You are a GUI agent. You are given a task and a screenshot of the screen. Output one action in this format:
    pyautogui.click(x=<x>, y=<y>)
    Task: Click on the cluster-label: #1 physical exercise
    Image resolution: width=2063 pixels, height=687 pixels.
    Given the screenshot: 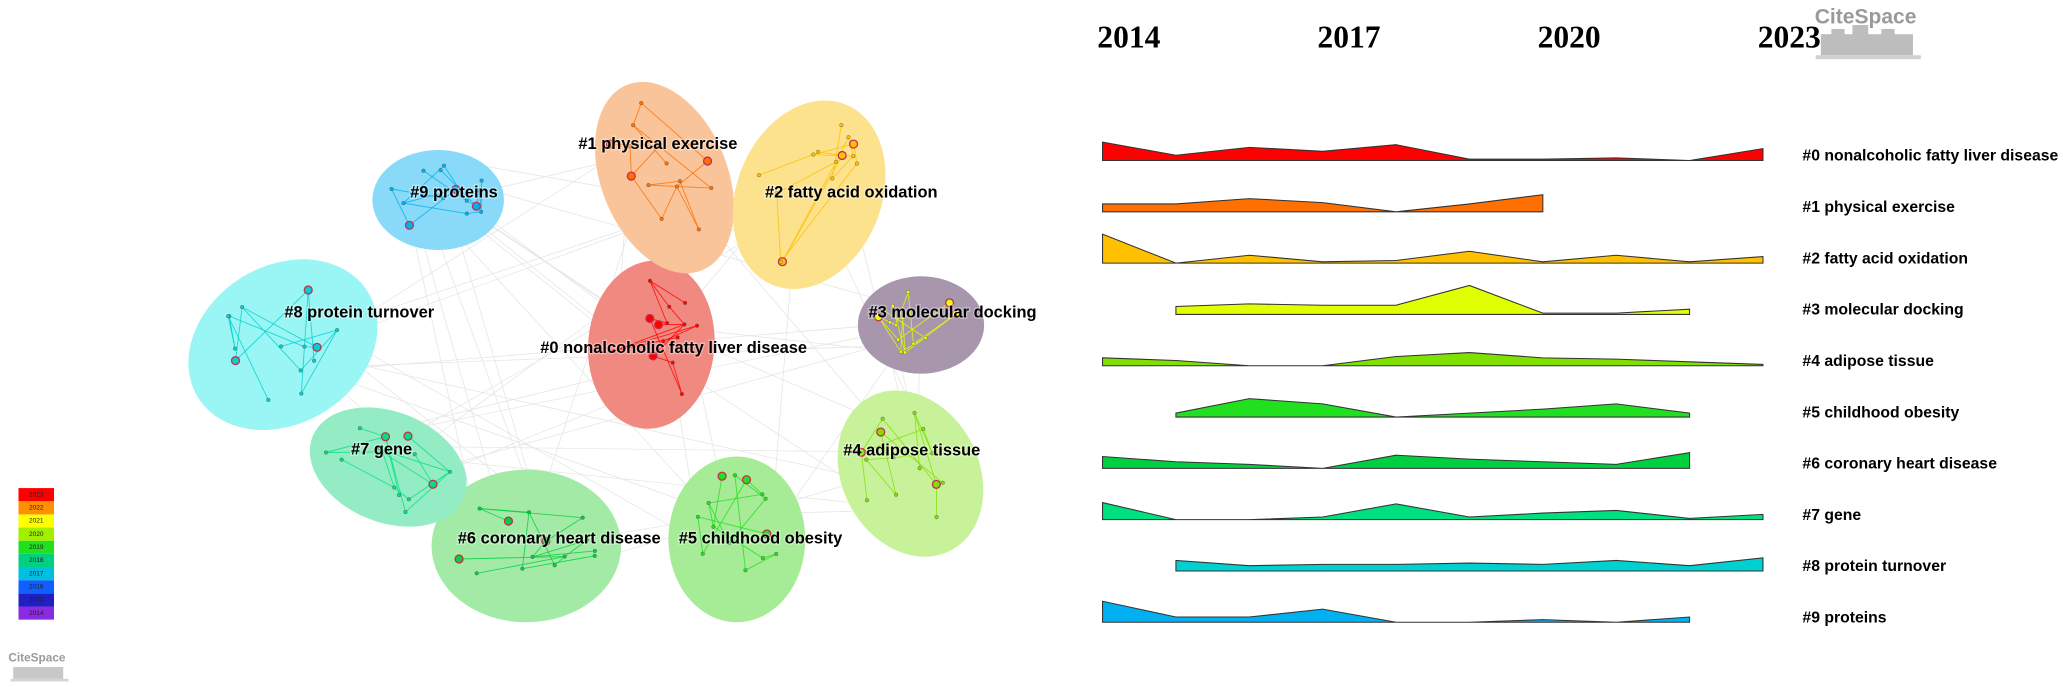 What is the action you would take?
    pyautogui.click(x=657, y=144)
    